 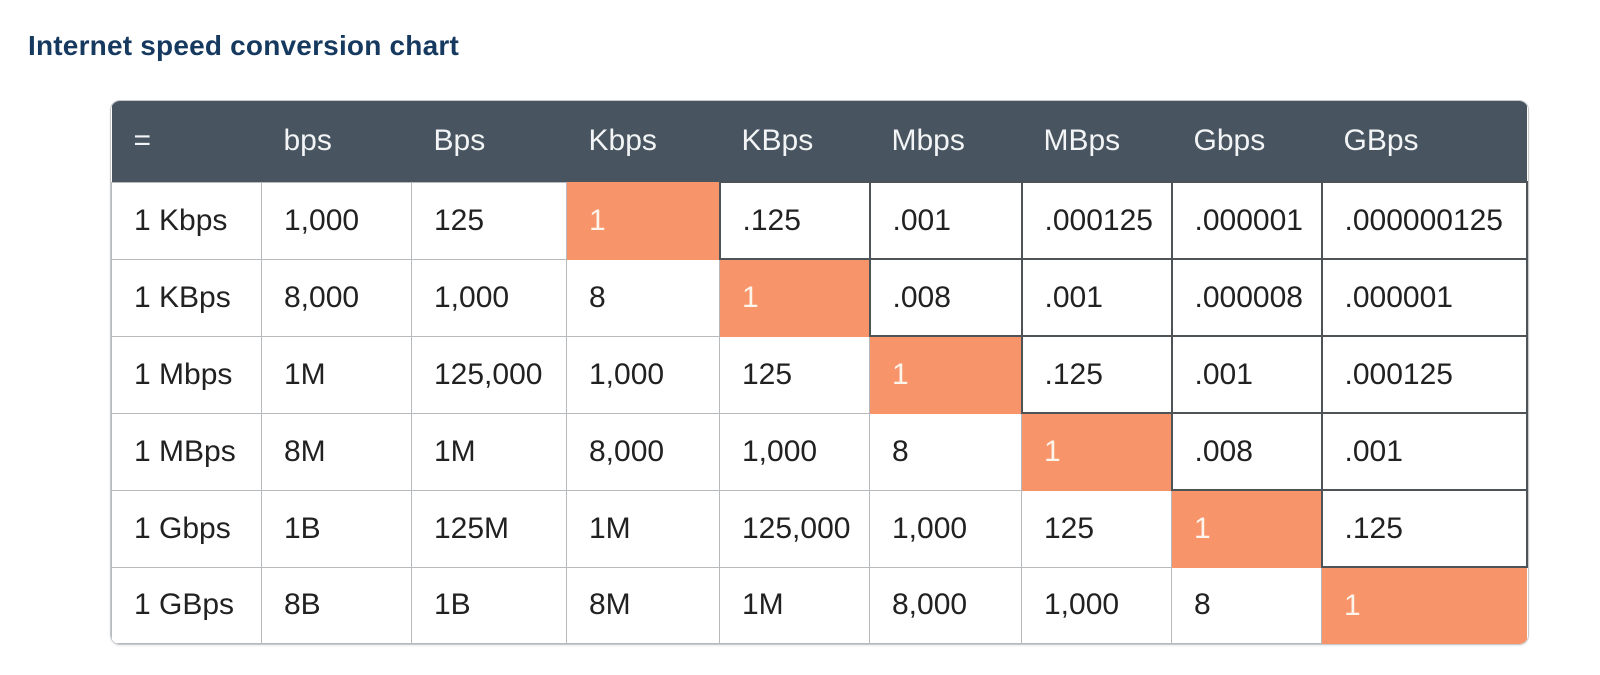 I want to click on table-cell: .000000125, so click(x=1424, y=220).